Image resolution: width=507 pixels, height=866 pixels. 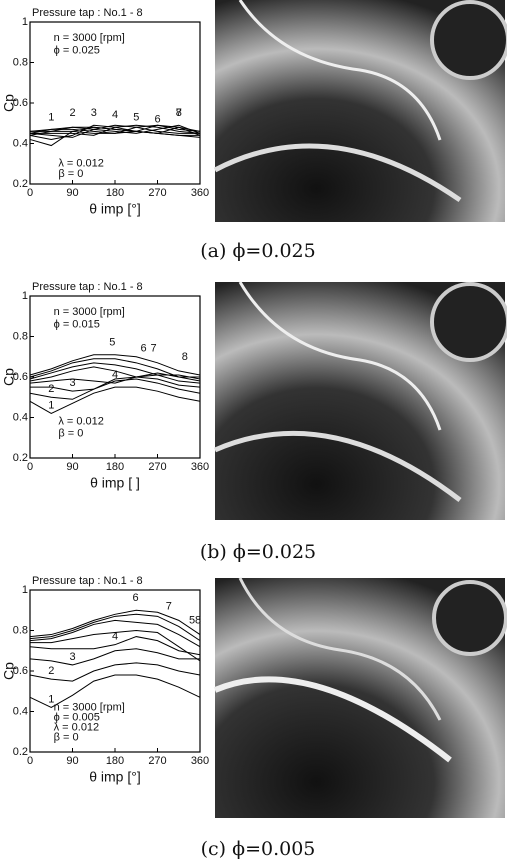 What do you see at coordinates (360, 111) in the screenshot?
I see `photo` at bounding box center [360, 111].